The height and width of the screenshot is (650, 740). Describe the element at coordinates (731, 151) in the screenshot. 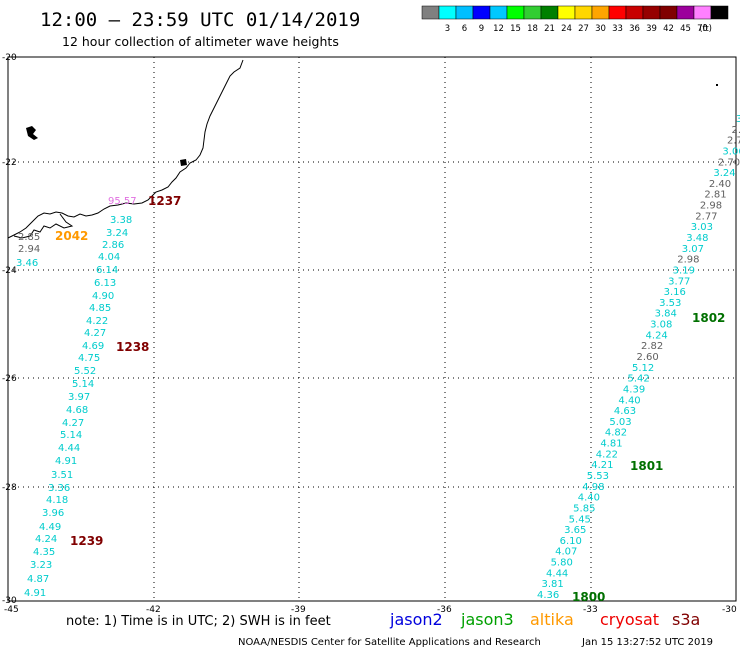

I see `east-swh-label: 3.06` at that location.